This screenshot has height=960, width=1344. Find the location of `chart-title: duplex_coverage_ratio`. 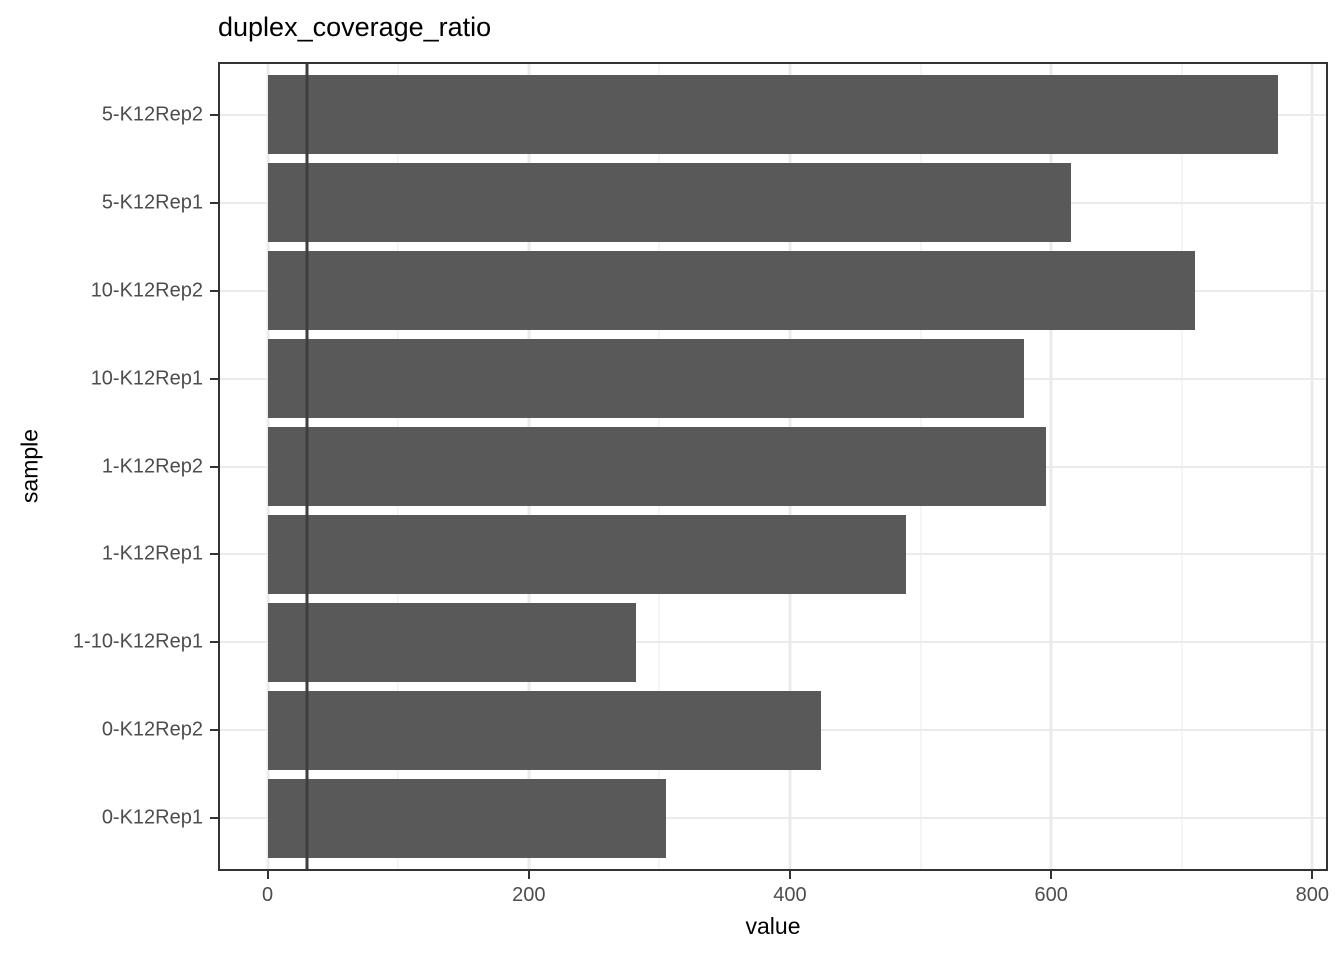

chart-title: duplex_coverage_ratio is located at coordinates (355, 27).